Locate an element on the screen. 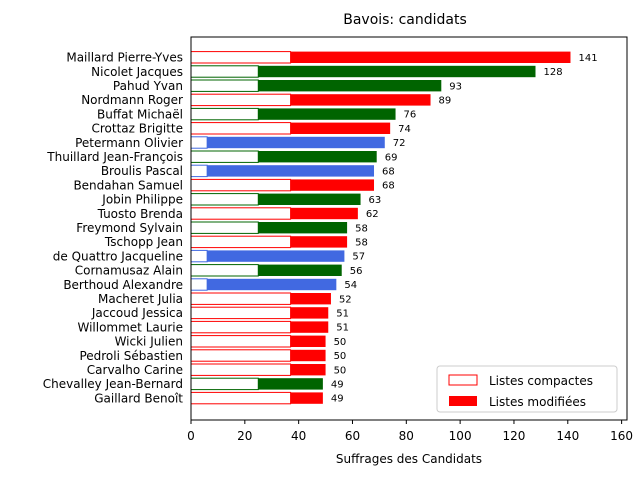 This screenshot has height=480, width=640. value-label: 74 is located at coordinates (404, 129).